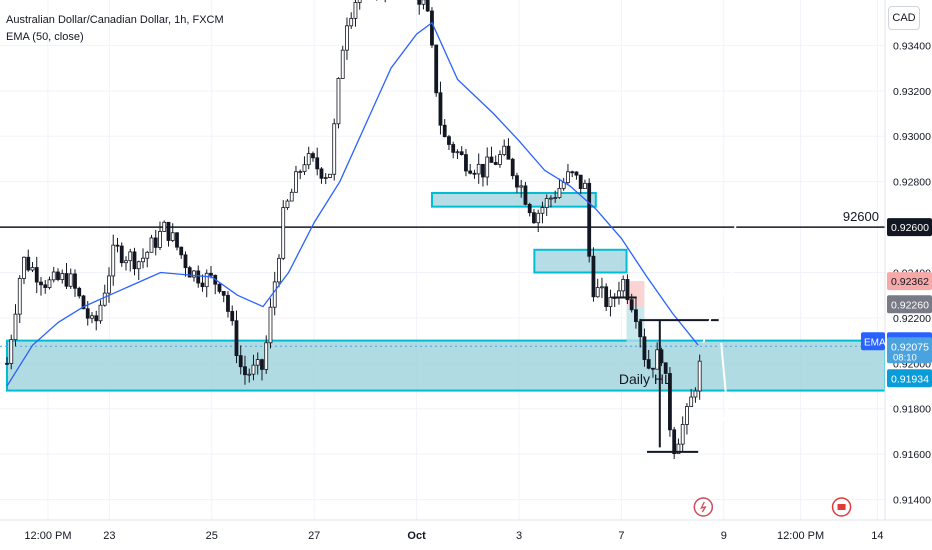 The image size is (932, 550). Describe the element at coordinates (314, 536) in the screenshot. I see `x-tick-label: 27` at that location.